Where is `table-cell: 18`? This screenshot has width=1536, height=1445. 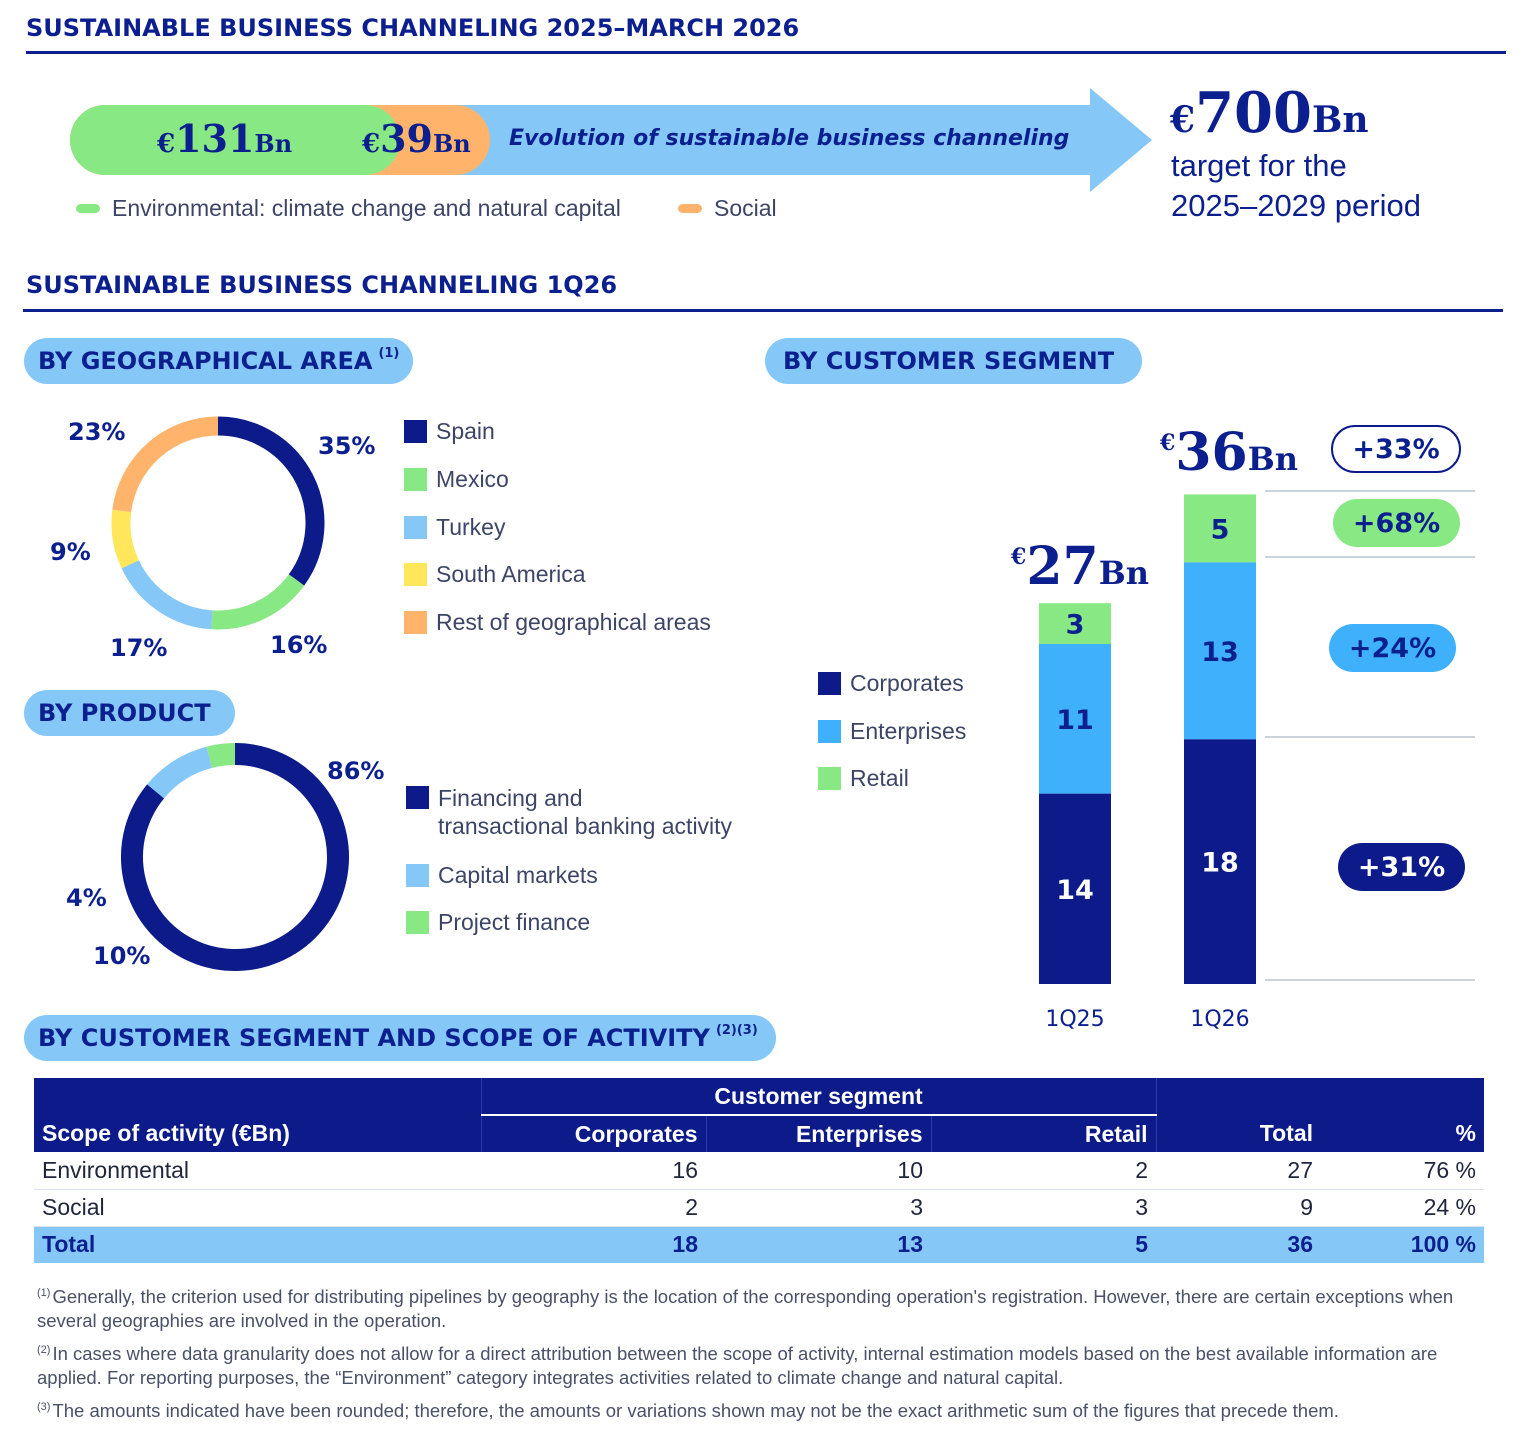 table-cell: 18 is located at coordinates (593, 1244).